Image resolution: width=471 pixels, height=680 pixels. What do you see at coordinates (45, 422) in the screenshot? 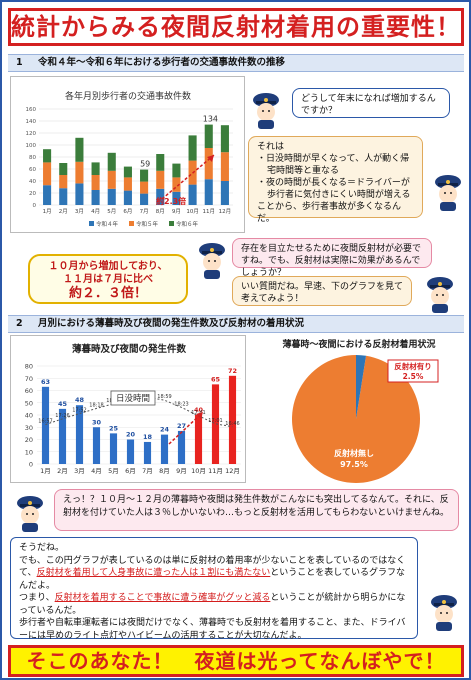
I see `sunset-time-label: 16:57` at bounding box center [45, 422].